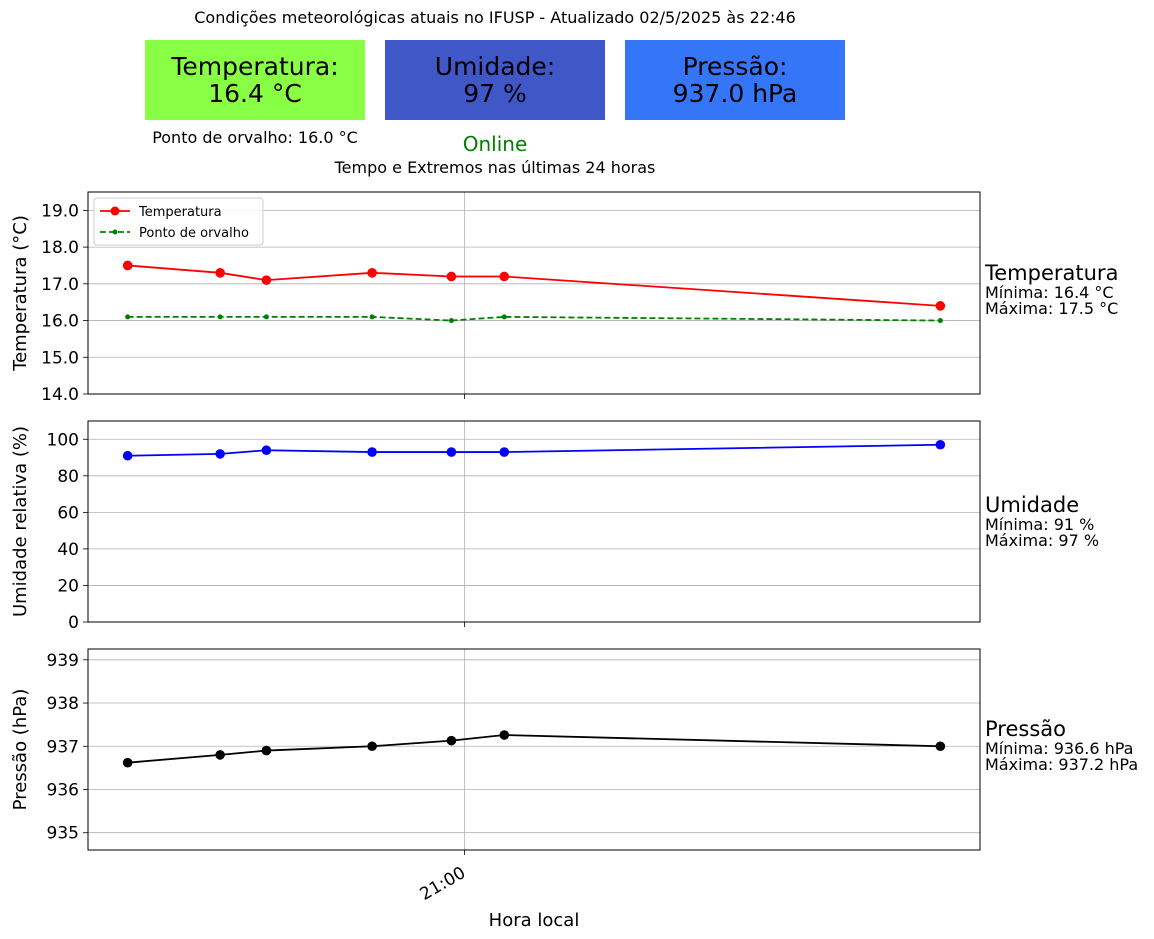 This screenshot has width=1154, height=939. What do you see at coordinates (194, 233) in the screenshot?
I see `legend-label: Ponto de orvalho` at bounding box center [194, 233].